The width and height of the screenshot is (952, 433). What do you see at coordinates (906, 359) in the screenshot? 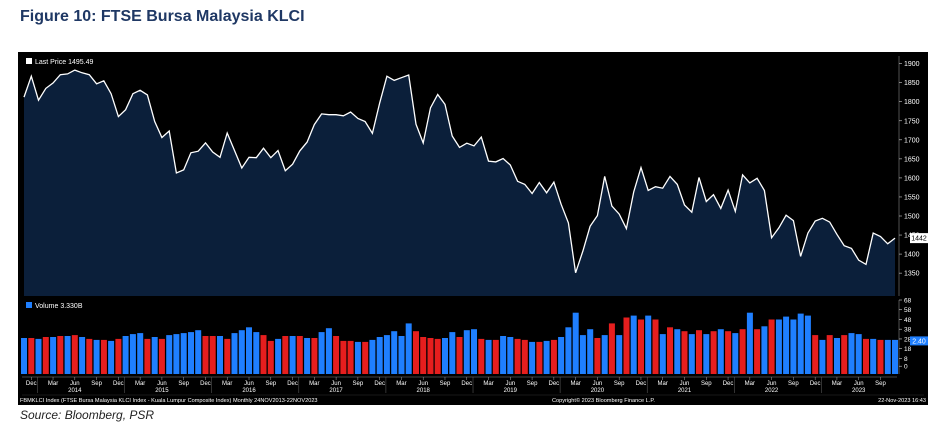
I see `volume-y-tick-label: 8` at bounding box center [906, 359].